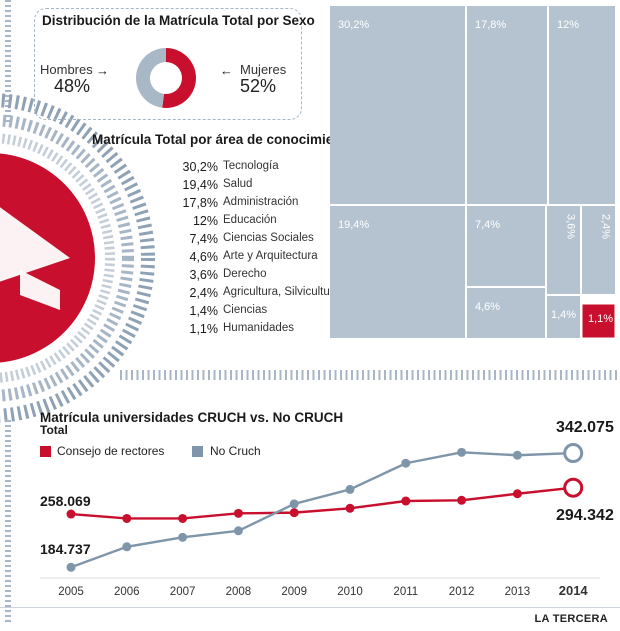  I want to click on legend-swatch-cruch, so click(45, 451).